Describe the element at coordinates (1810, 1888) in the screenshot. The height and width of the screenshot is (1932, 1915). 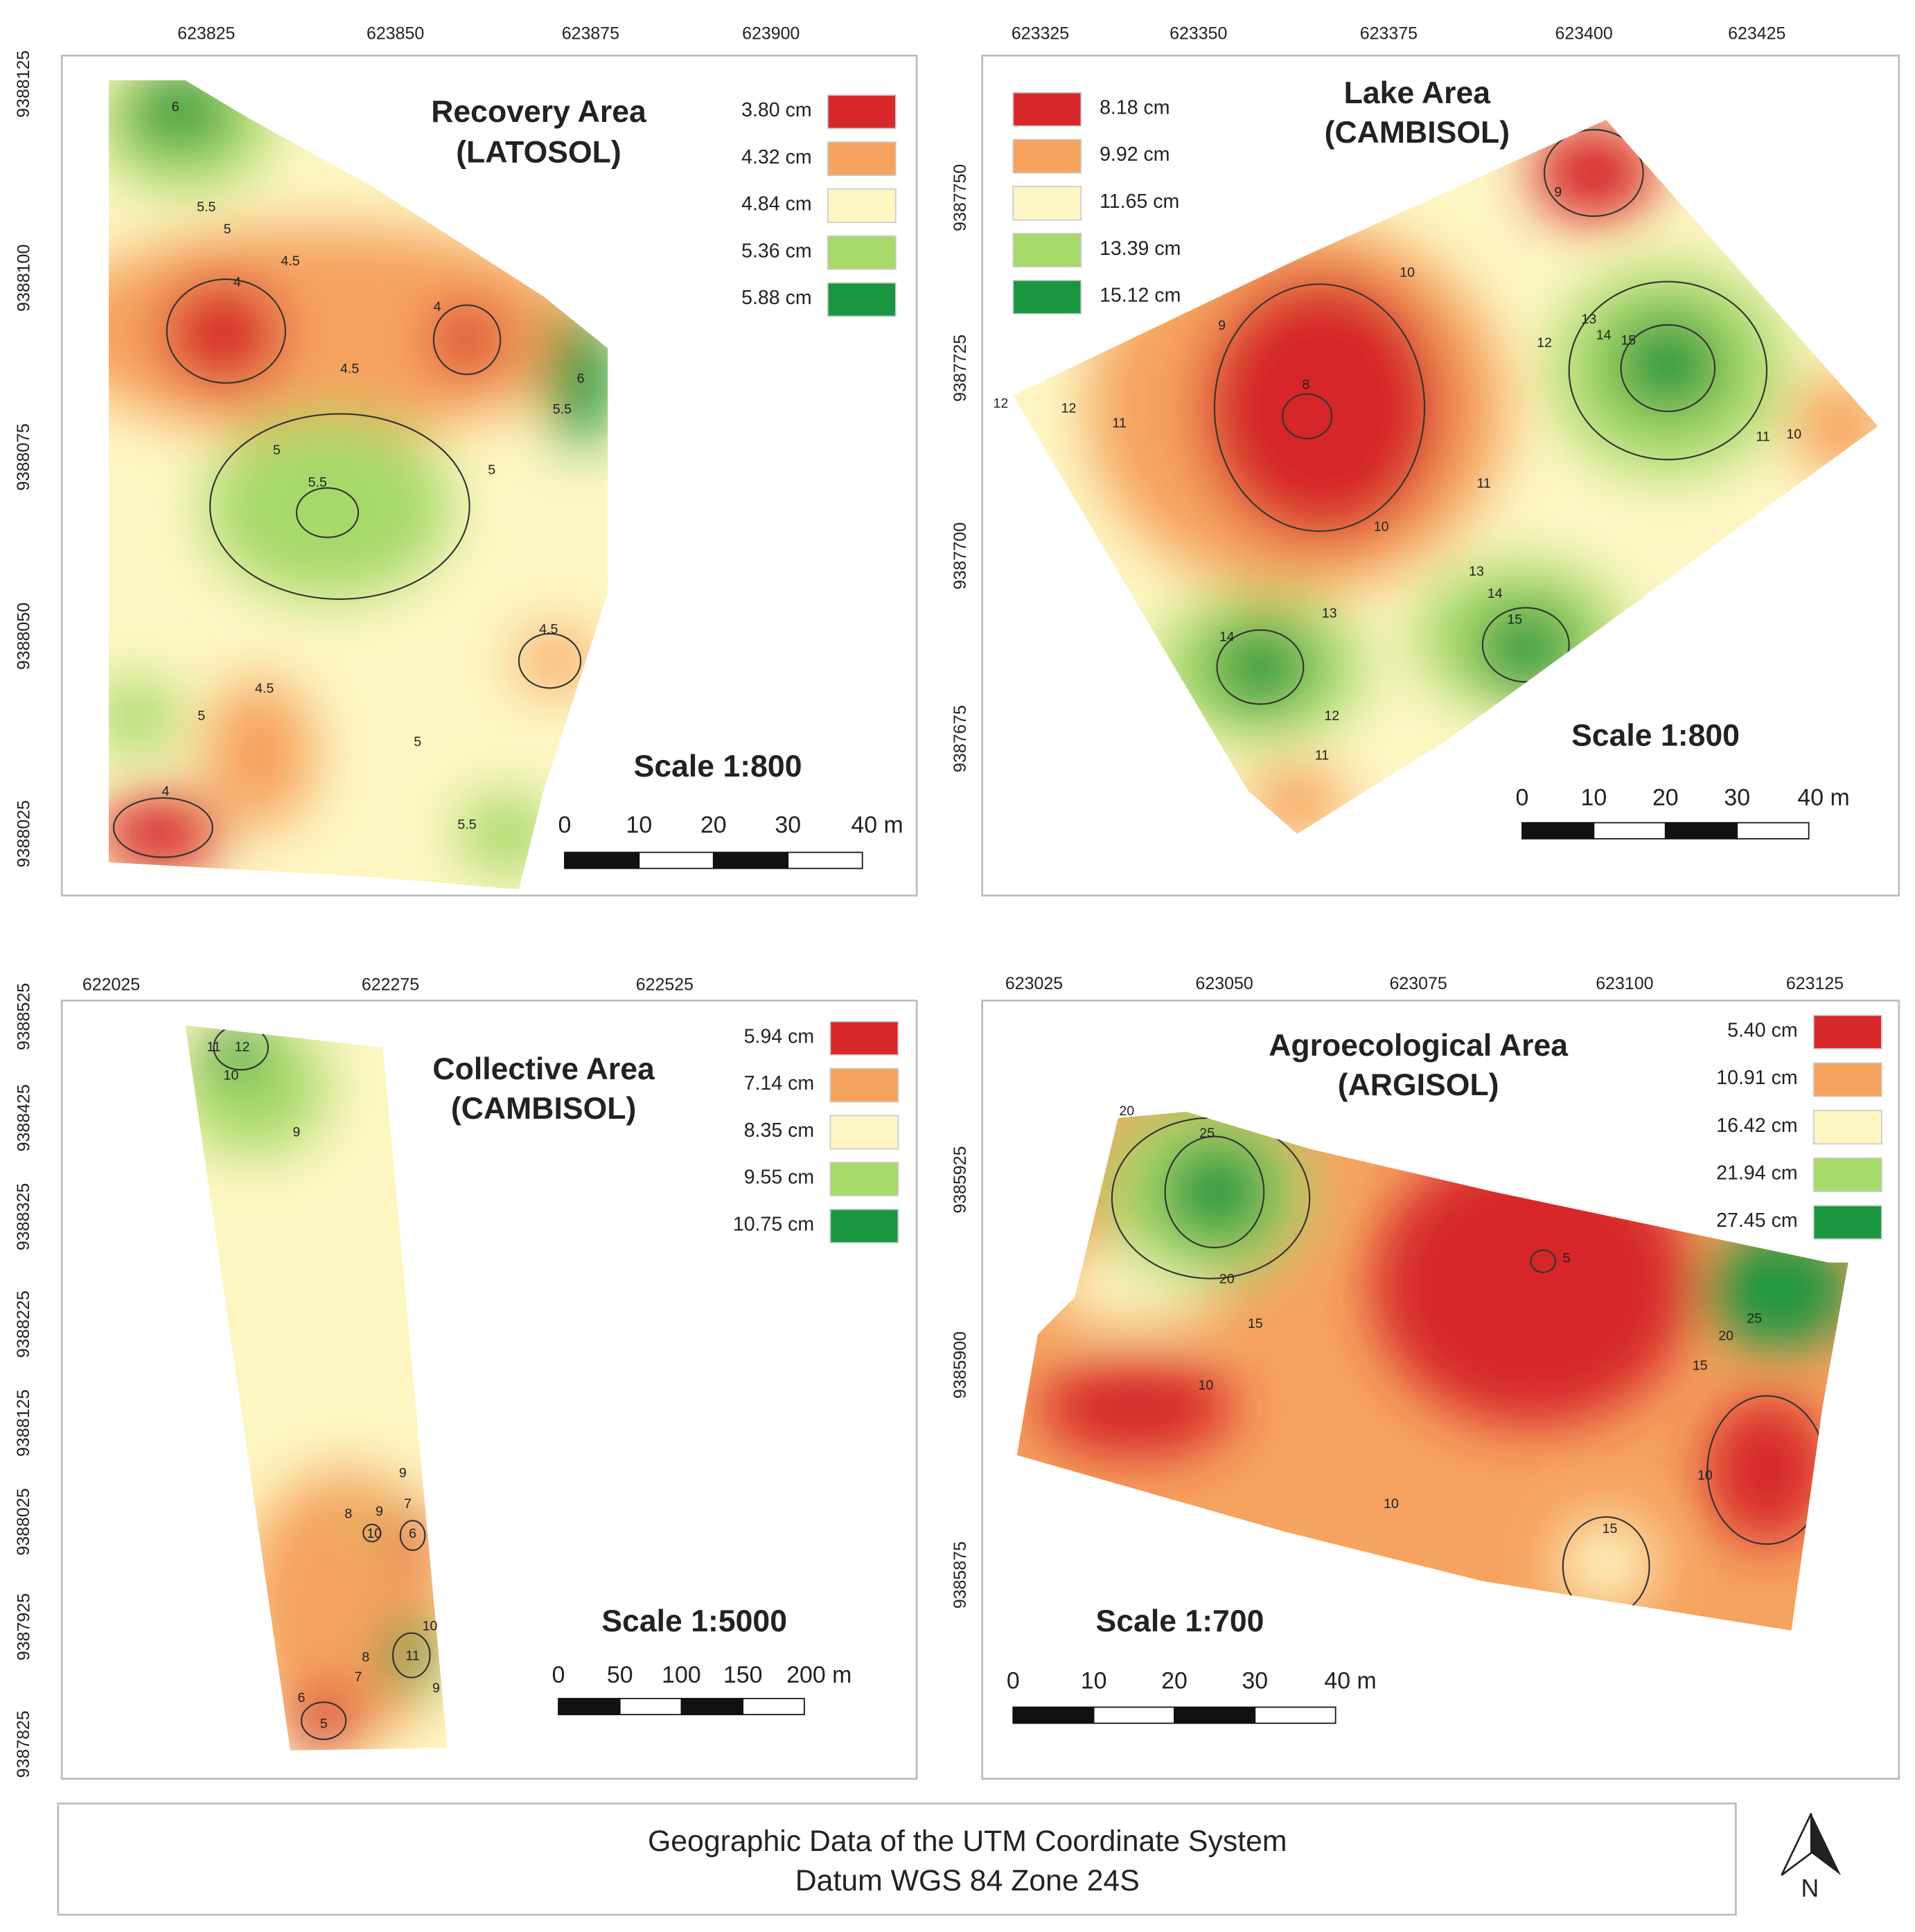
I see `north-label: N` at that location.